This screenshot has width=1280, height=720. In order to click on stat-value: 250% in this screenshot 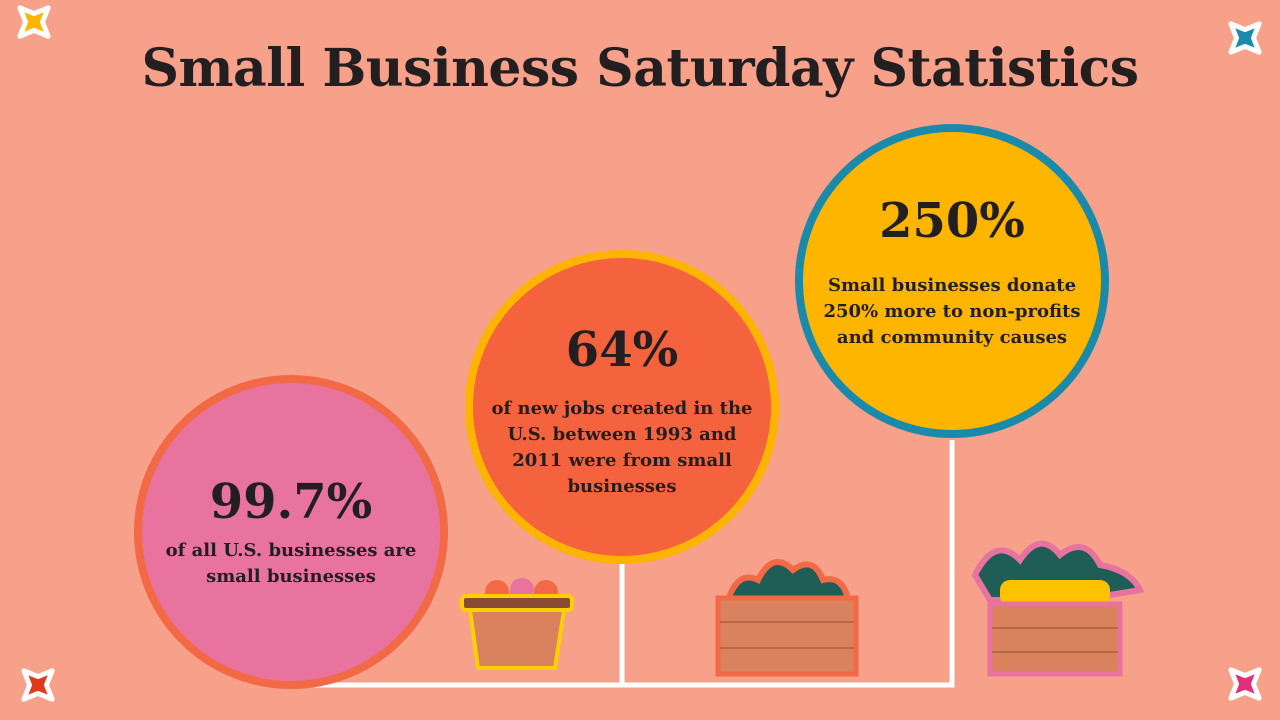, I will do `click(952, 221)`.